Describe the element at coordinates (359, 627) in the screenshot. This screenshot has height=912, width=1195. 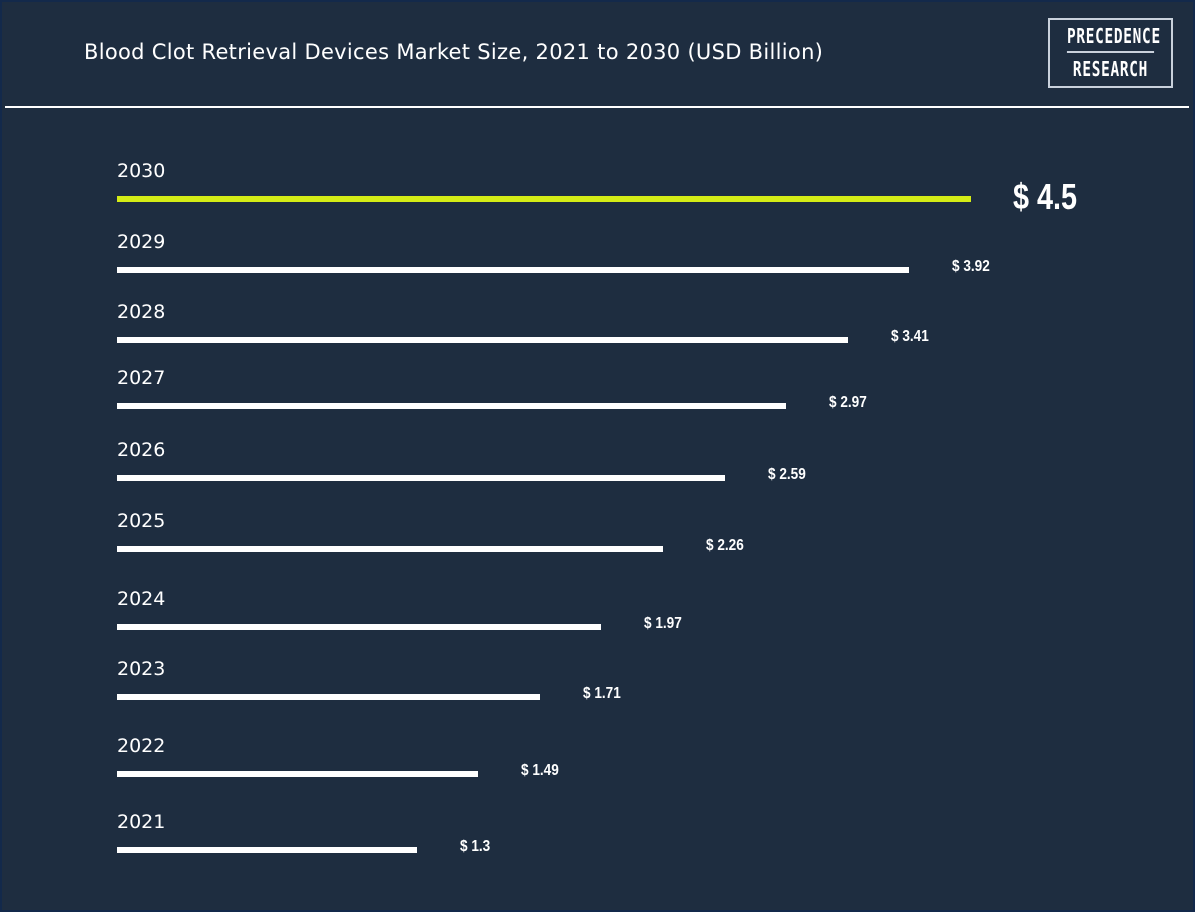
I see `bar-2024` at that location.